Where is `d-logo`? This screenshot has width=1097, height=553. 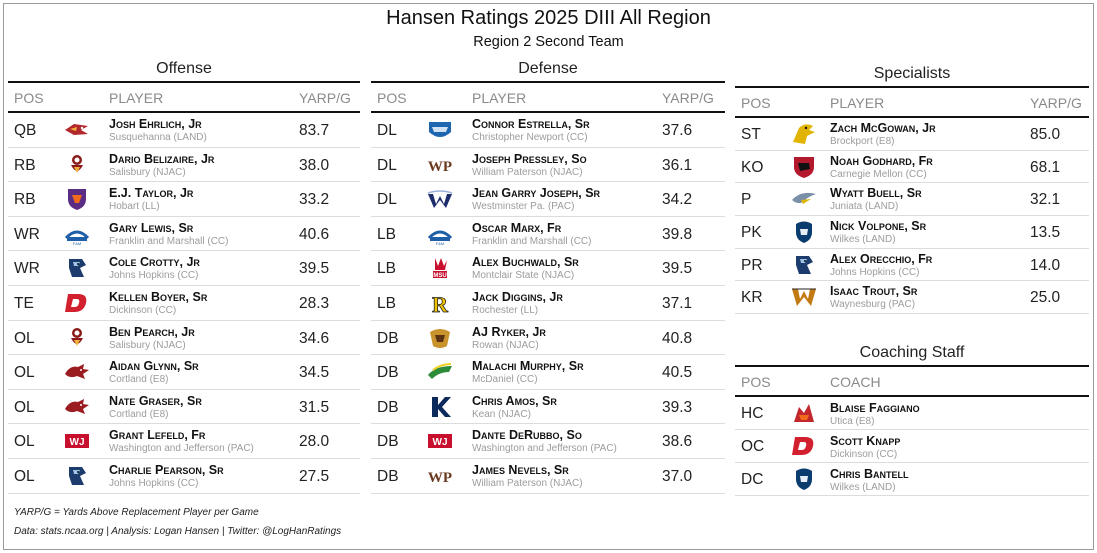
d-logo is located at coordinates (77, 303).